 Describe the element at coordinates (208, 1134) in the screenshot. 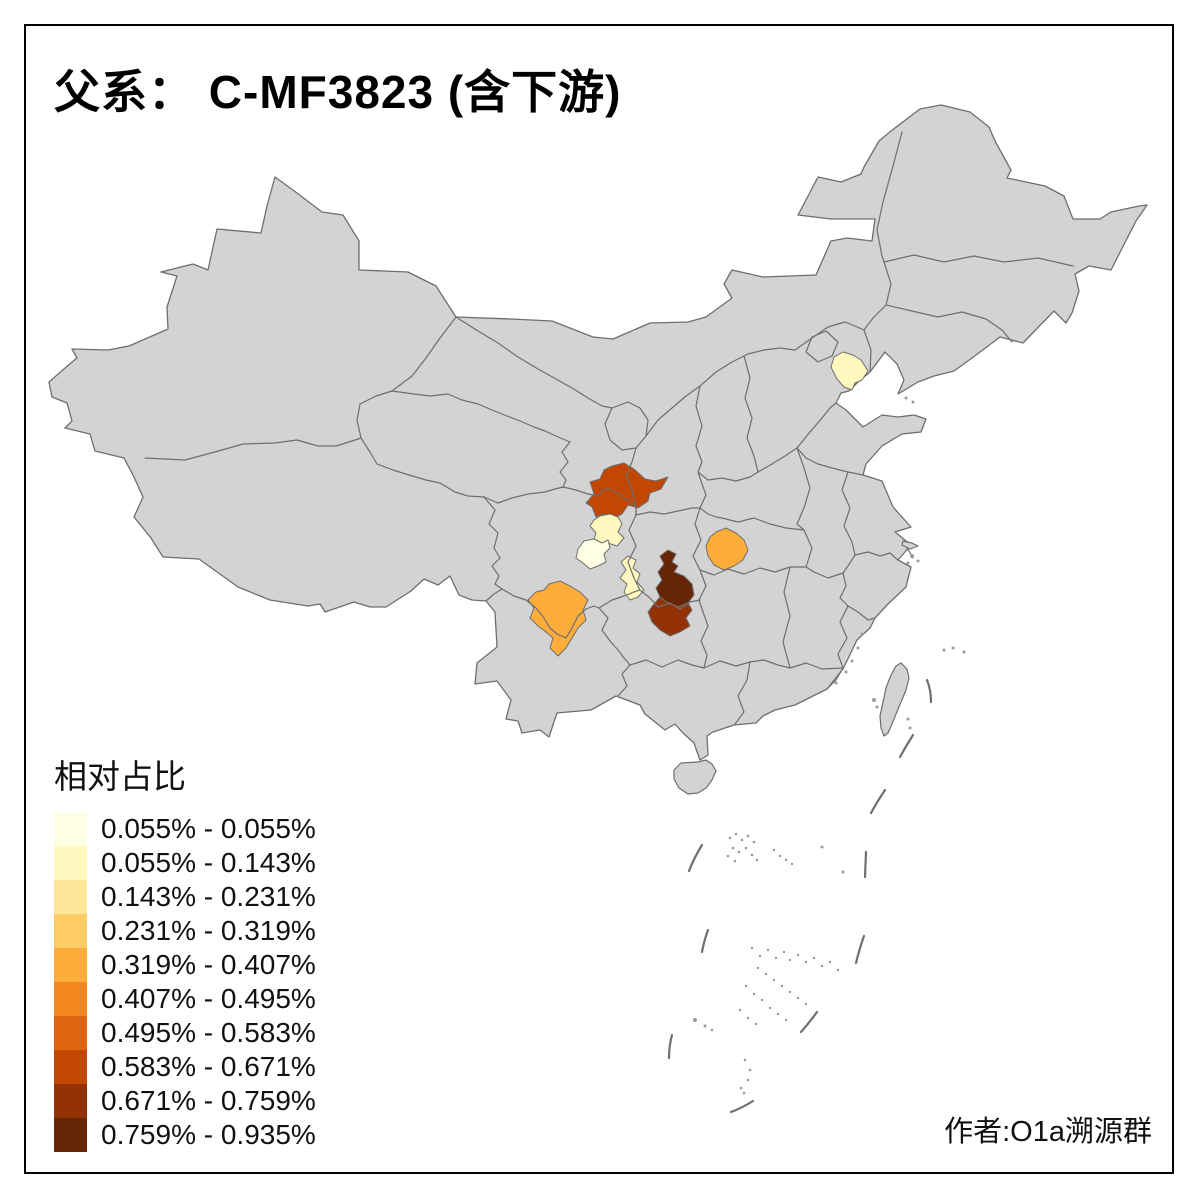

I see `legend-range-label: 0.759% - 0.935%` at that location.